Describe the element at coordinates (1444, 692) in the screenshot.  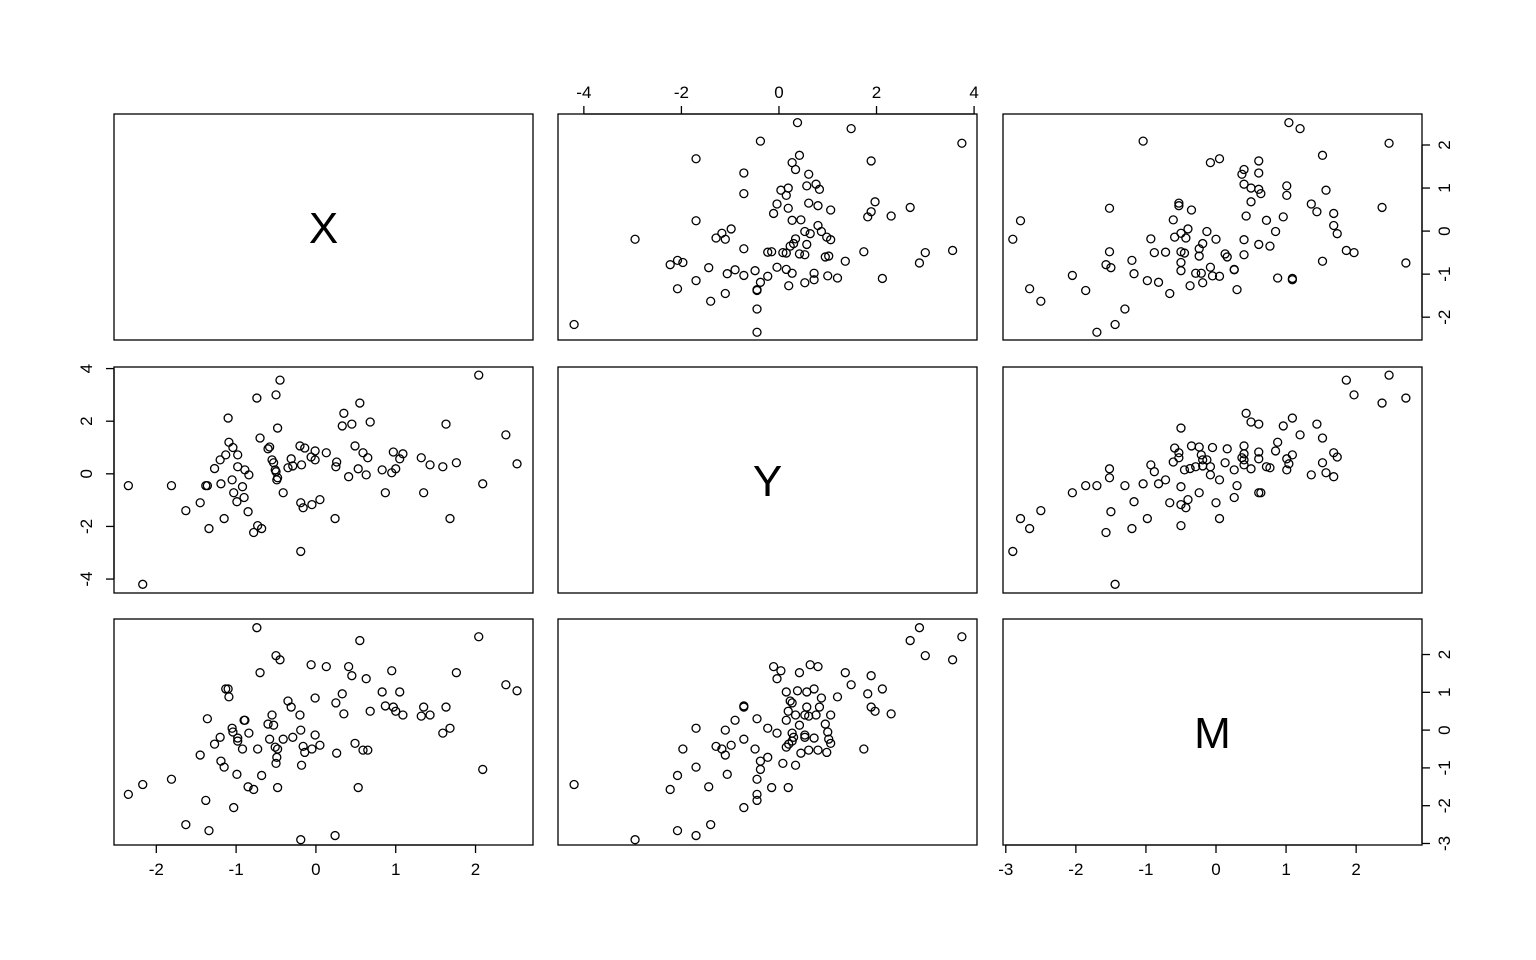
I see `y-tick-label: 1` at that location.